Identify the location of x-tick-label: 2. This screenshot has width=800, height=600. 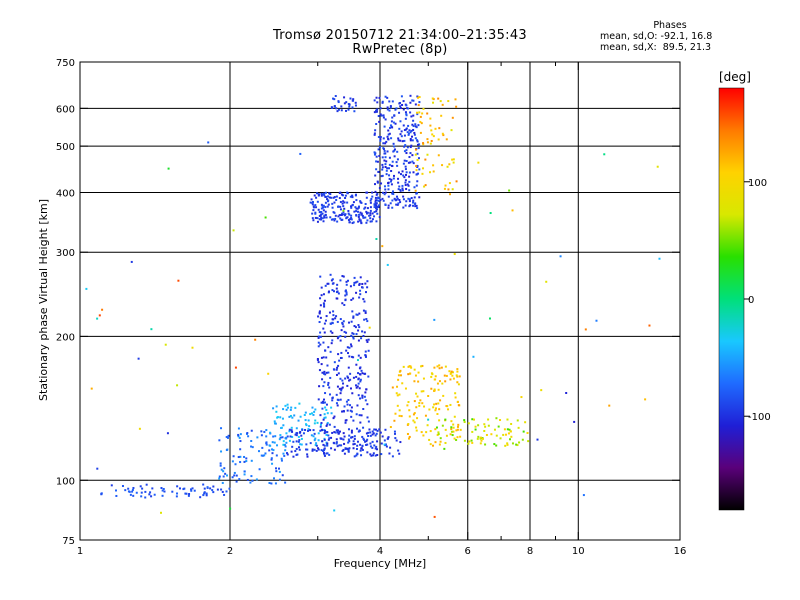
(230, 551).